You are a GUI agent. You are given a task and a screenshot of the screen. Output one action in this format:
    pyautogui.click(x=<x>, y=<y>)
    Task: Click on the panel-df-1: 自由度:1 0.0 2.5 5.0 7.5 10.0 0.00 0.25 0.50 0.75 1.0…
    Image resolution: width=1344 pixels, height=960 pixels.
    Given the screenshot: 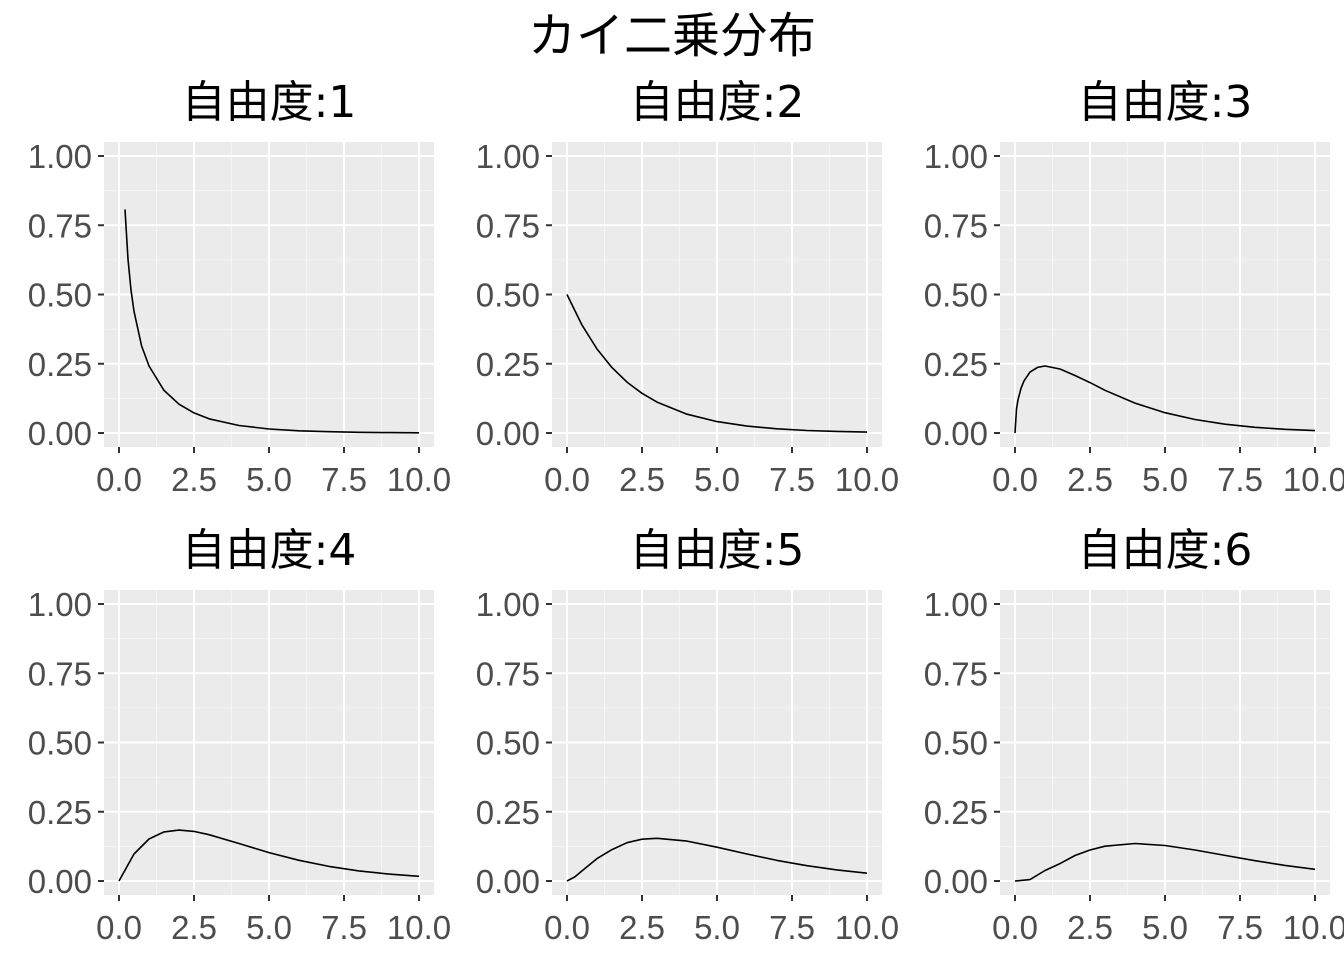 What is the action you would take?
    pyautogui.click(x=239, y=287)
    